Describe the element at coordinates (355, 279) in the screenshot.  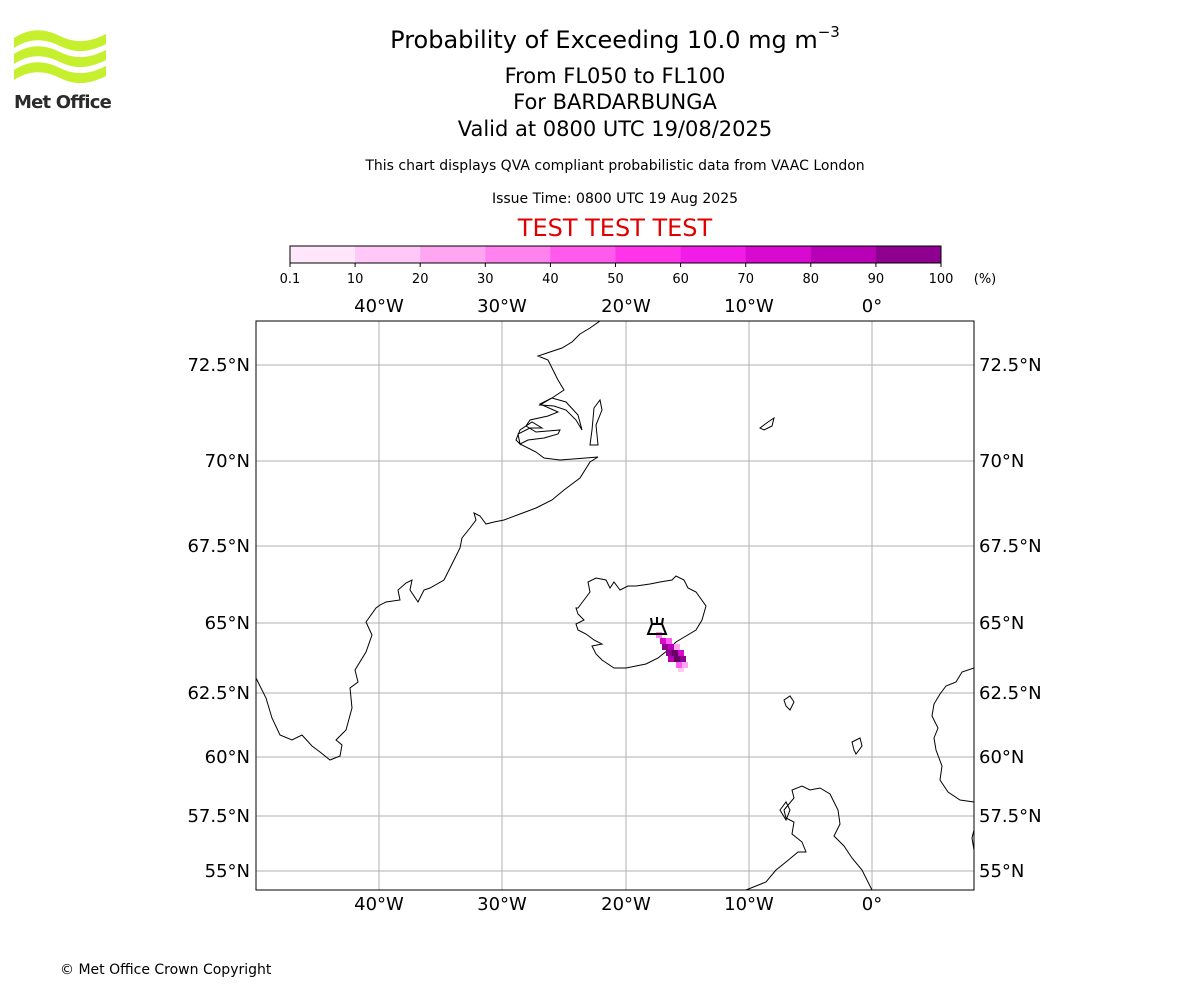
I see `colorbar-tick-label: 10` at that location.